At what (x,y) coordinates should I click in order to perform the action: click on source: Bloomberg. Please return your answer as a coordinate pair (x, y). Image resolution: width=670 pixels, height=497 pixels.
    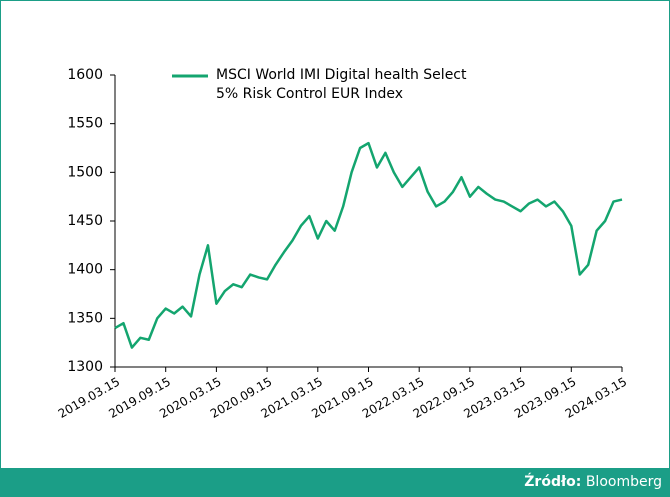
    Looking at the image, I should click on (623, 482).